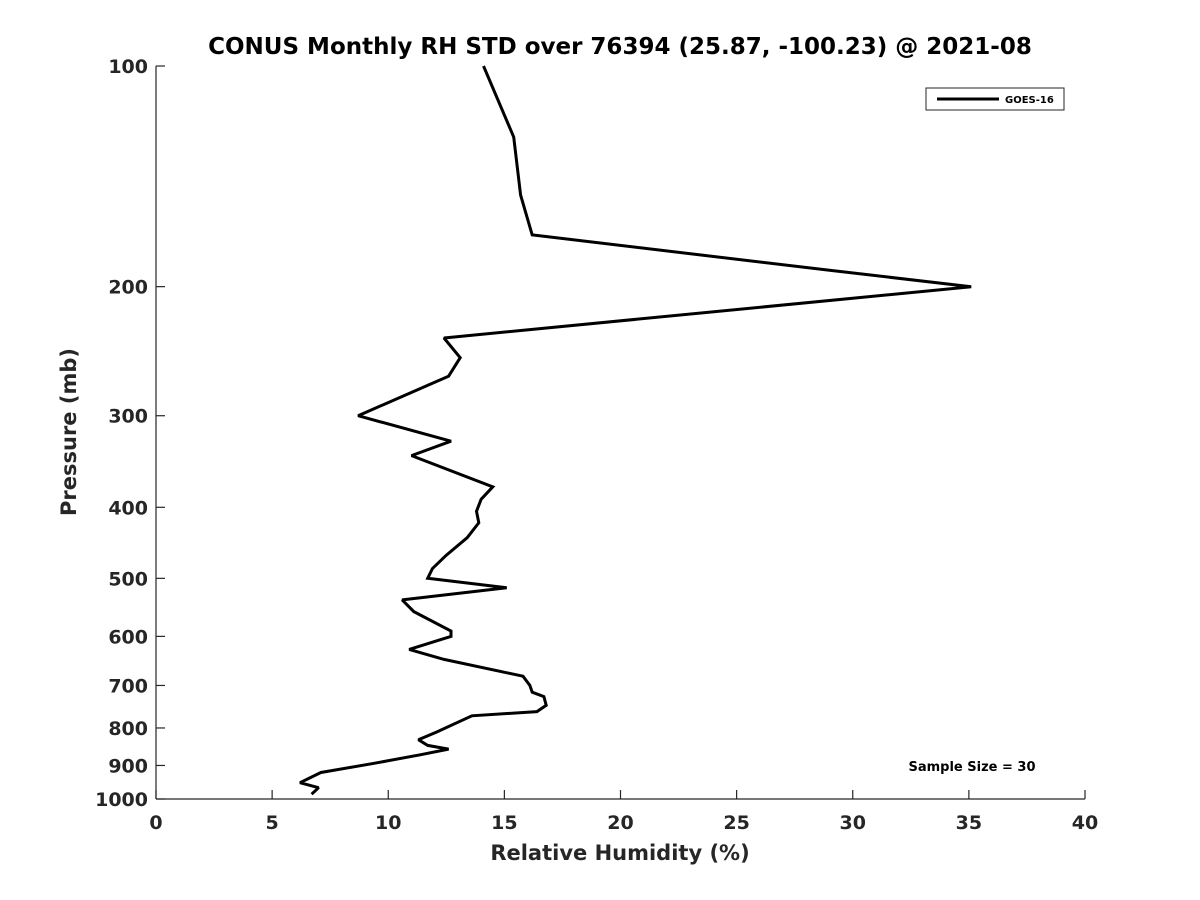  Describe the element at coordinates (619, 853) in the screenshot. I see `x-axis-label: Relative Humidity (%)` at that location.